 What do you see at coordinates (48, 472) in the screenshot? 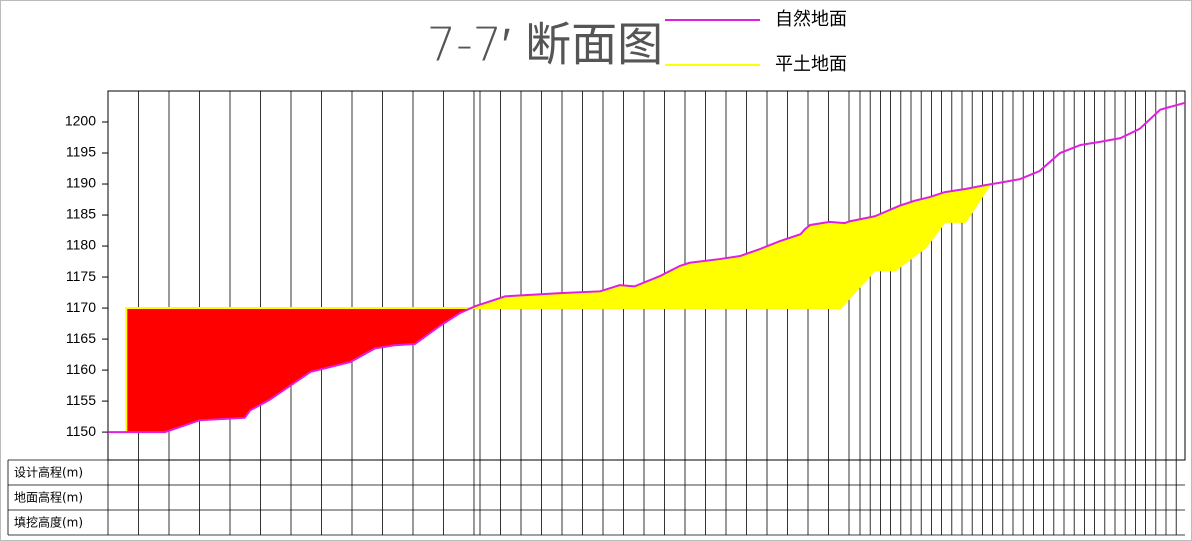
I see `table-row-label: 设计高程(m)` at bounding box center [48, 472].